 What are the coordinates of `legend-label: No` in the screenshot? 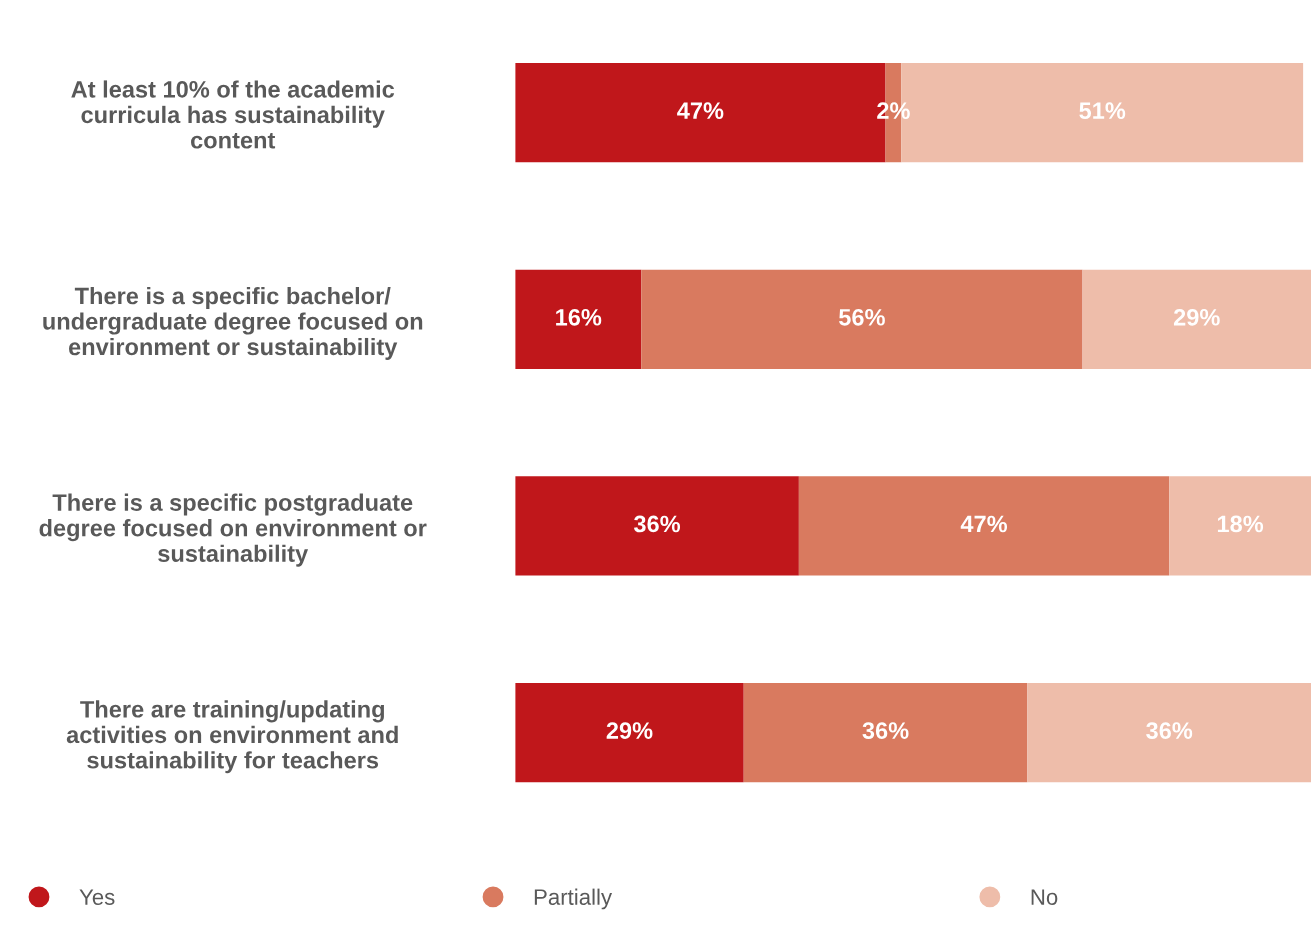 It's located at (1044, 897).